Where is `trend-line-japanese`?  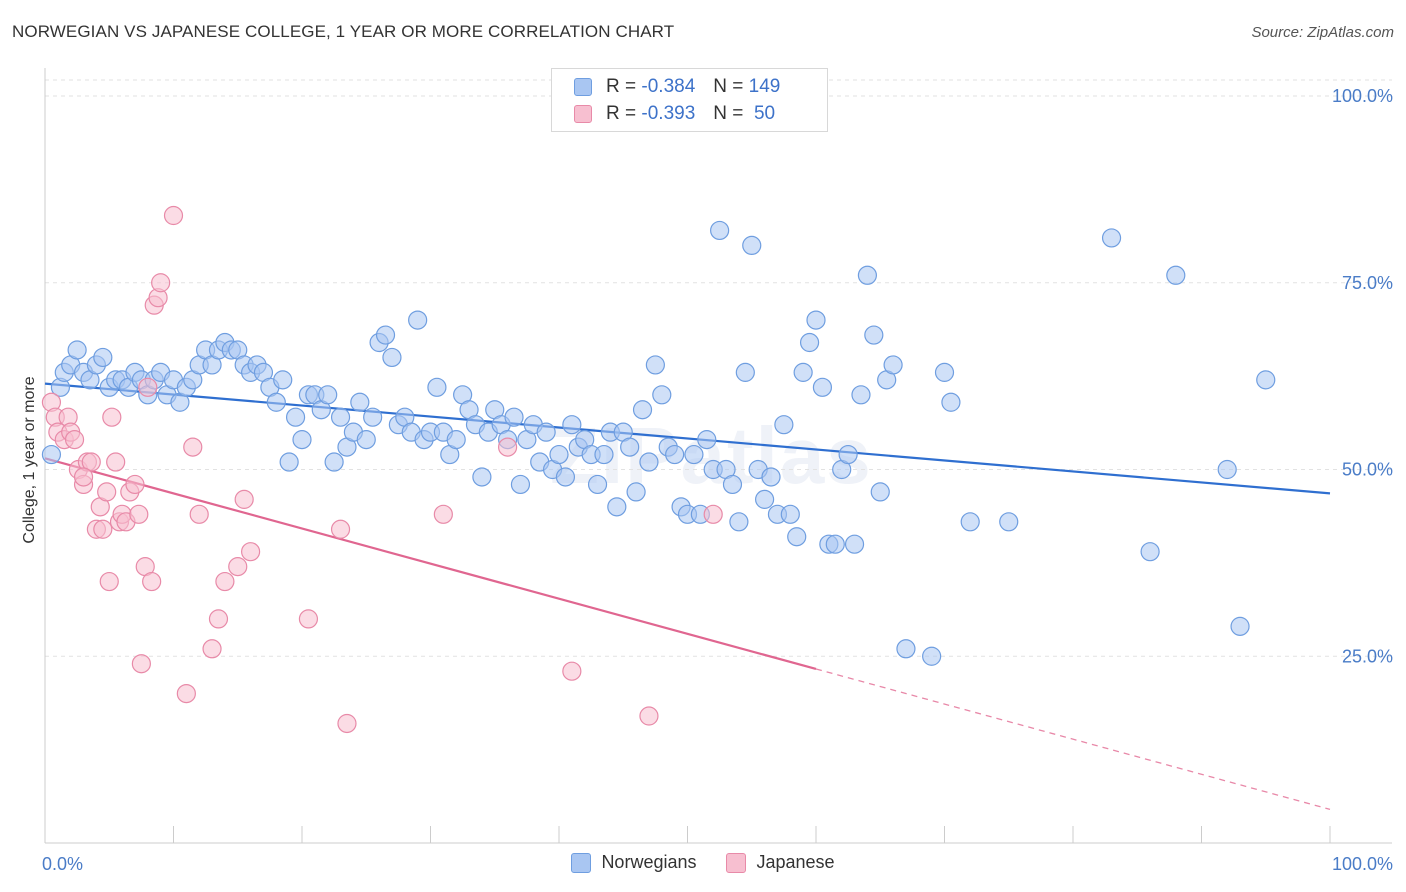
trend-line-japanese is located at coordinates (430, 564).